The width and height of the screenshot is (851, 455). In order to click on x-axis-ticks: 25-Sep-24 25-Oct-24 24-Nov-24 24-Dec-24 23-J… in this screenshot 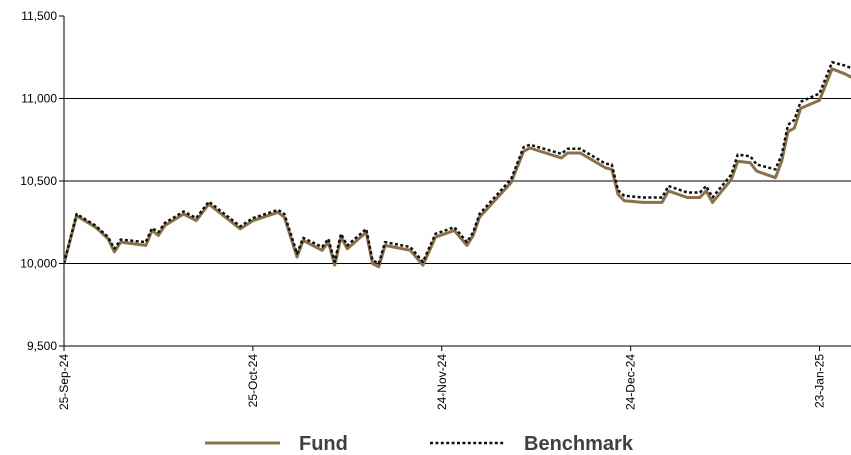, I will do `click(442, 378)`.